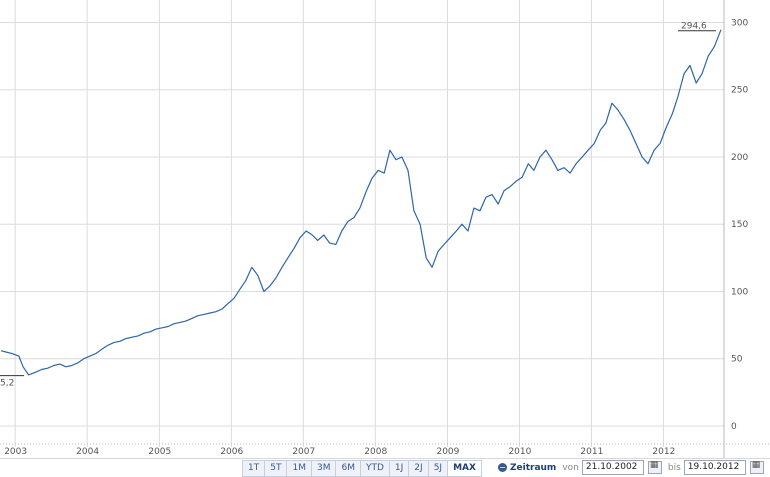 This screenshot has height=477, width=770. I want to click on x-tick-label: 2006, so click(231, 452).